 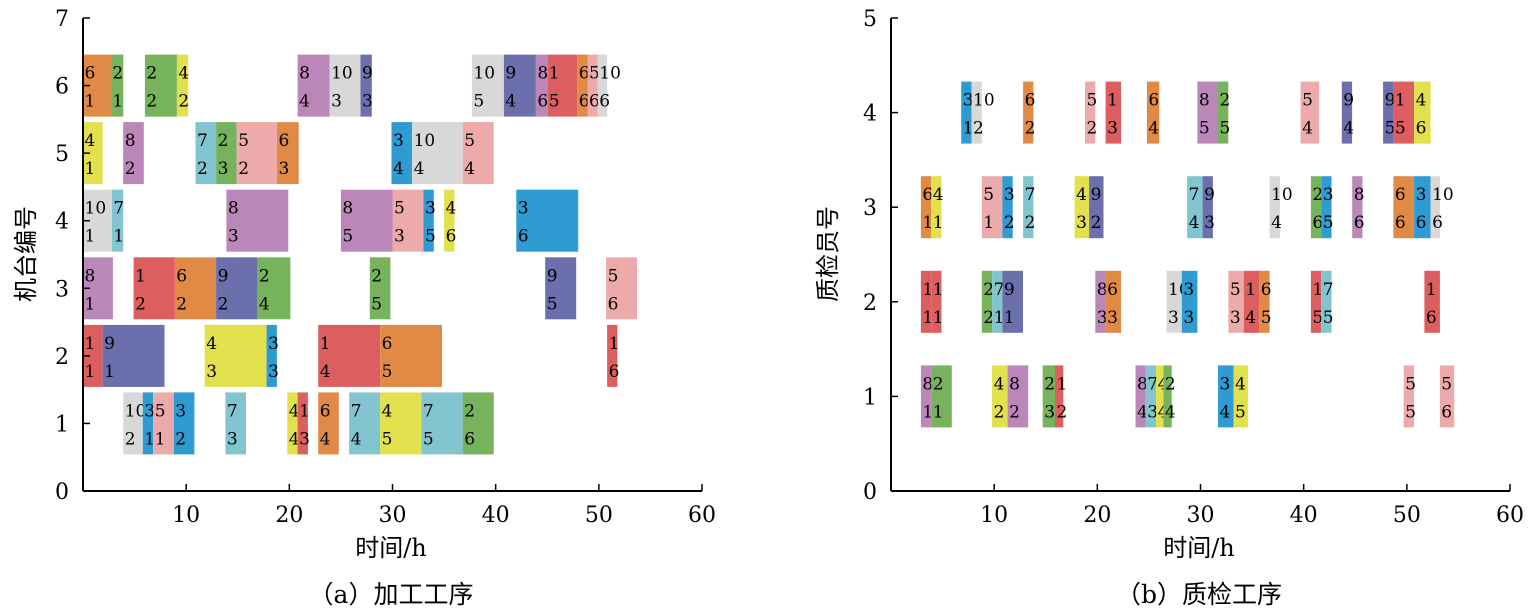 What do you see at coordinates (401, 423) in the screenshot?
I see `task-bar: 45` at bounding box center [401, 423].